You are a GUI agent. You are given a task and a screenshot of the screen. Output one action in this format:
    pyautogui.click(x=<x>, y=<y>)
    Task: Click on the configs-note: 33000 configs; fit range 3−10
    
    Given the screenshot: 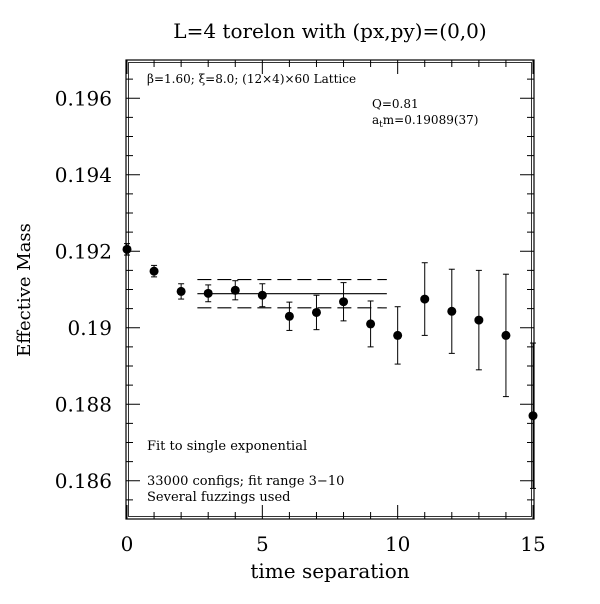 What is the action you would take?
    pyautogui.click(x=245, y=481)
    